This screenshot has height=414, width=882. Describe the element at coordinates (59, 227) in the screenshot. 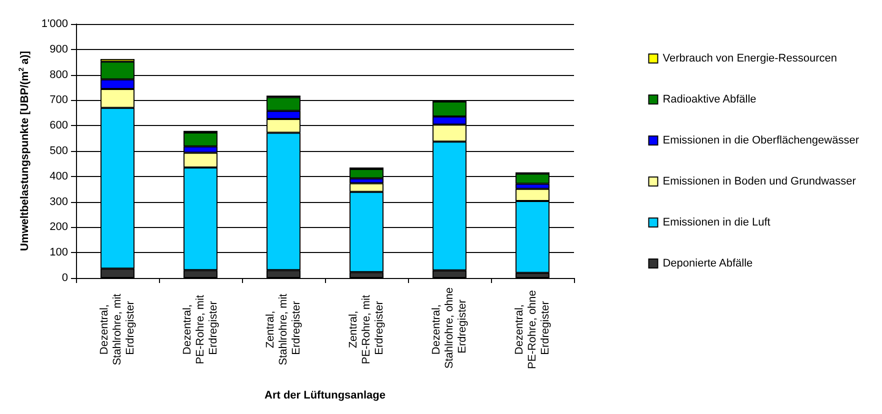

I see `y-tick-label: 200` at that location.